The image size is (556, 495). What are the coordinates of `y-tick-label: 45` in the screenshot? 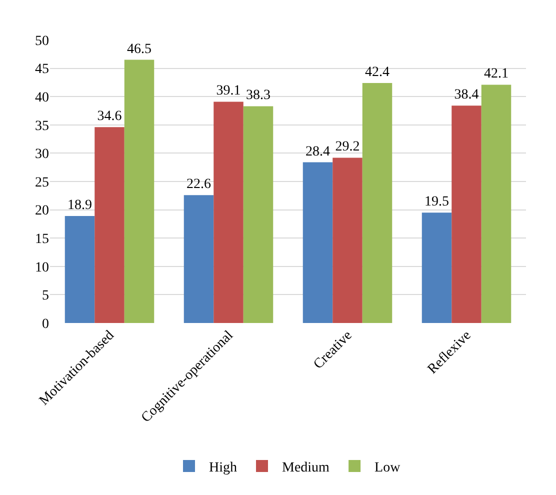 It's located at (42, 70).